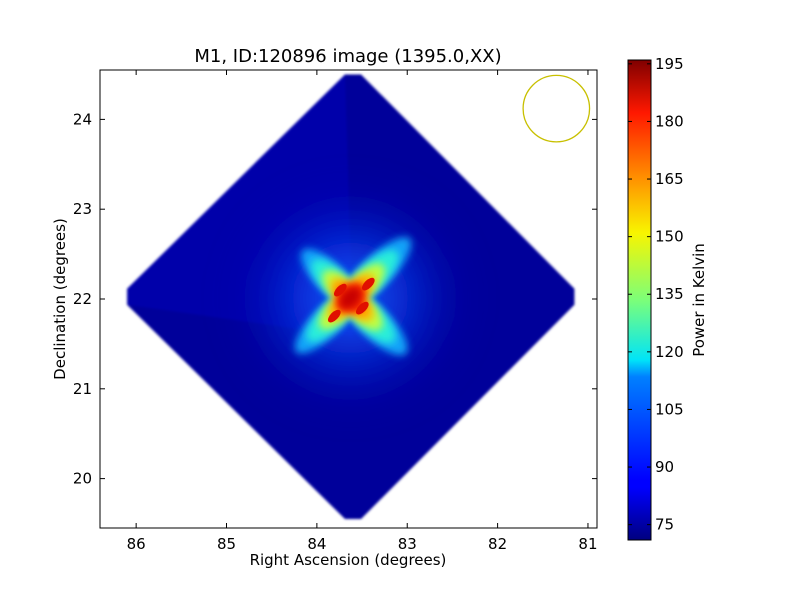 The height and width of the screenshot is (600, 800). I want to click on colorbar-tick-label: 150, so click(669, 237).